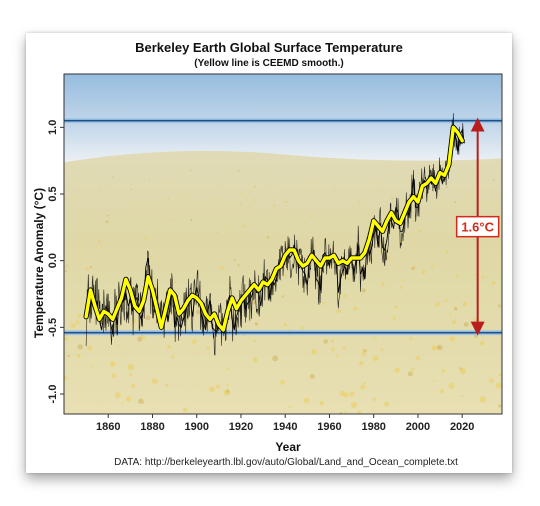 The height and width of the screenshot is (506, 540). I want to click on y-tick-label: 0.0, so click(53, 260).